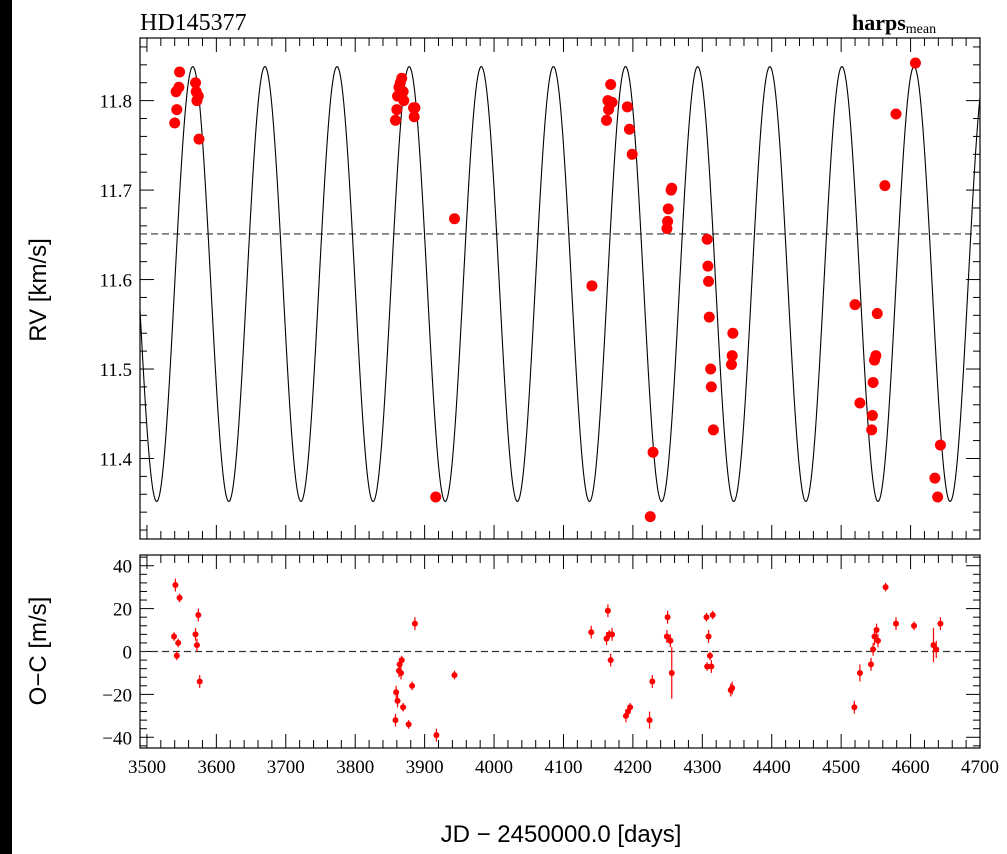 The image size is (1007, 854). Describe the element at coordinates (494, 767) in the screenshot. I see `x-tick-label: 4000` at that location.